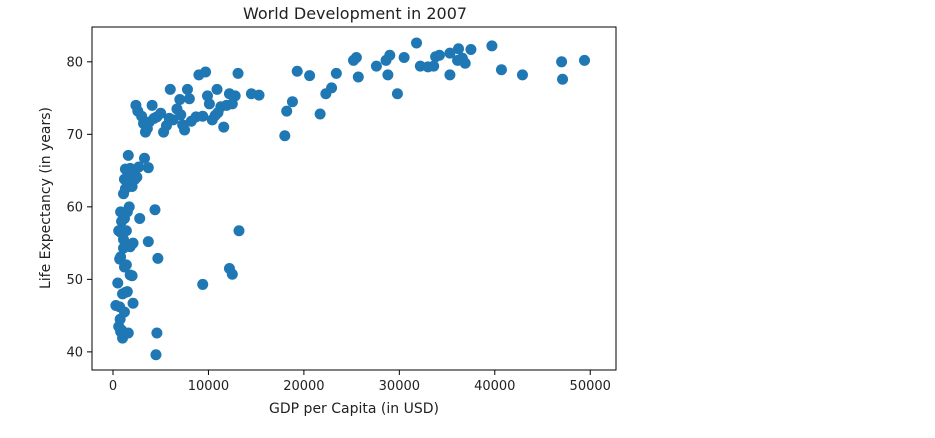 The width and height of the screenshot is (935, 438). What do you see at coordinates (74, 352) in the screenshot?
I see `y-tick-label: 40` at bounding box center [74, 352].